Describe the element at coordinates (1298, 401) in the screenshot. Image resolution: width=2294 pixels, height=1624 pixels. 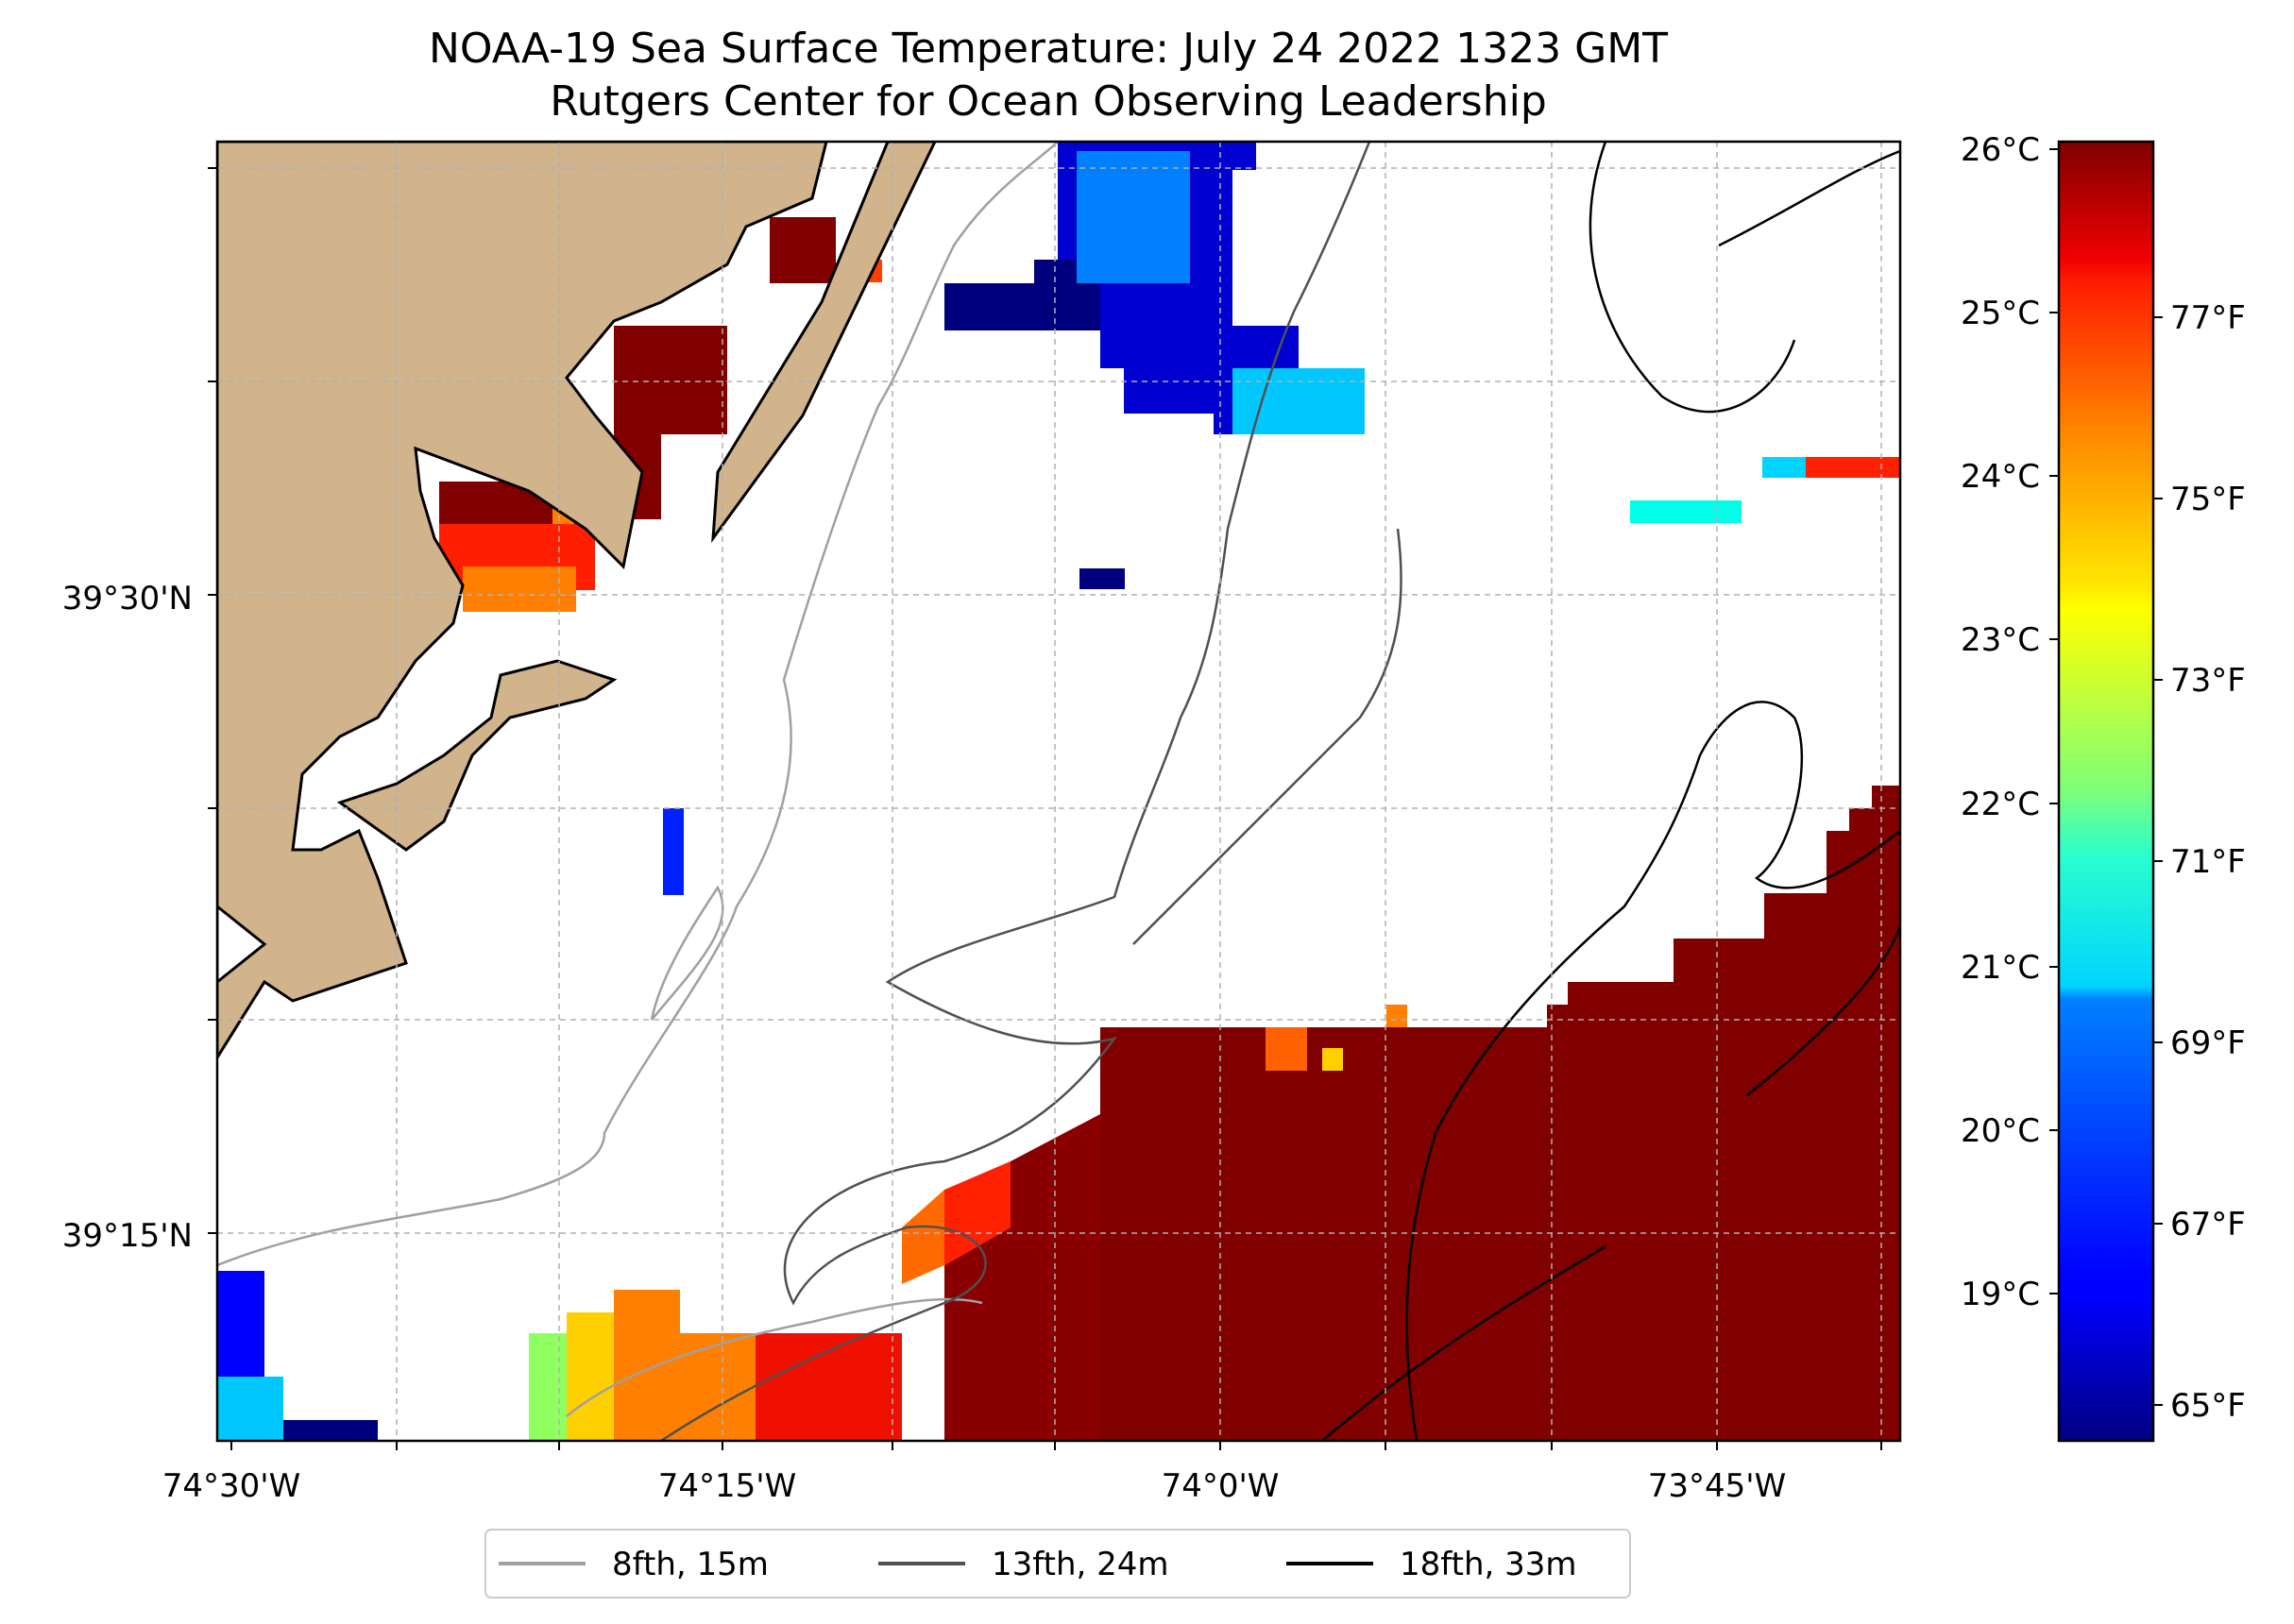
I see `sst-cyan-patch` at that location.